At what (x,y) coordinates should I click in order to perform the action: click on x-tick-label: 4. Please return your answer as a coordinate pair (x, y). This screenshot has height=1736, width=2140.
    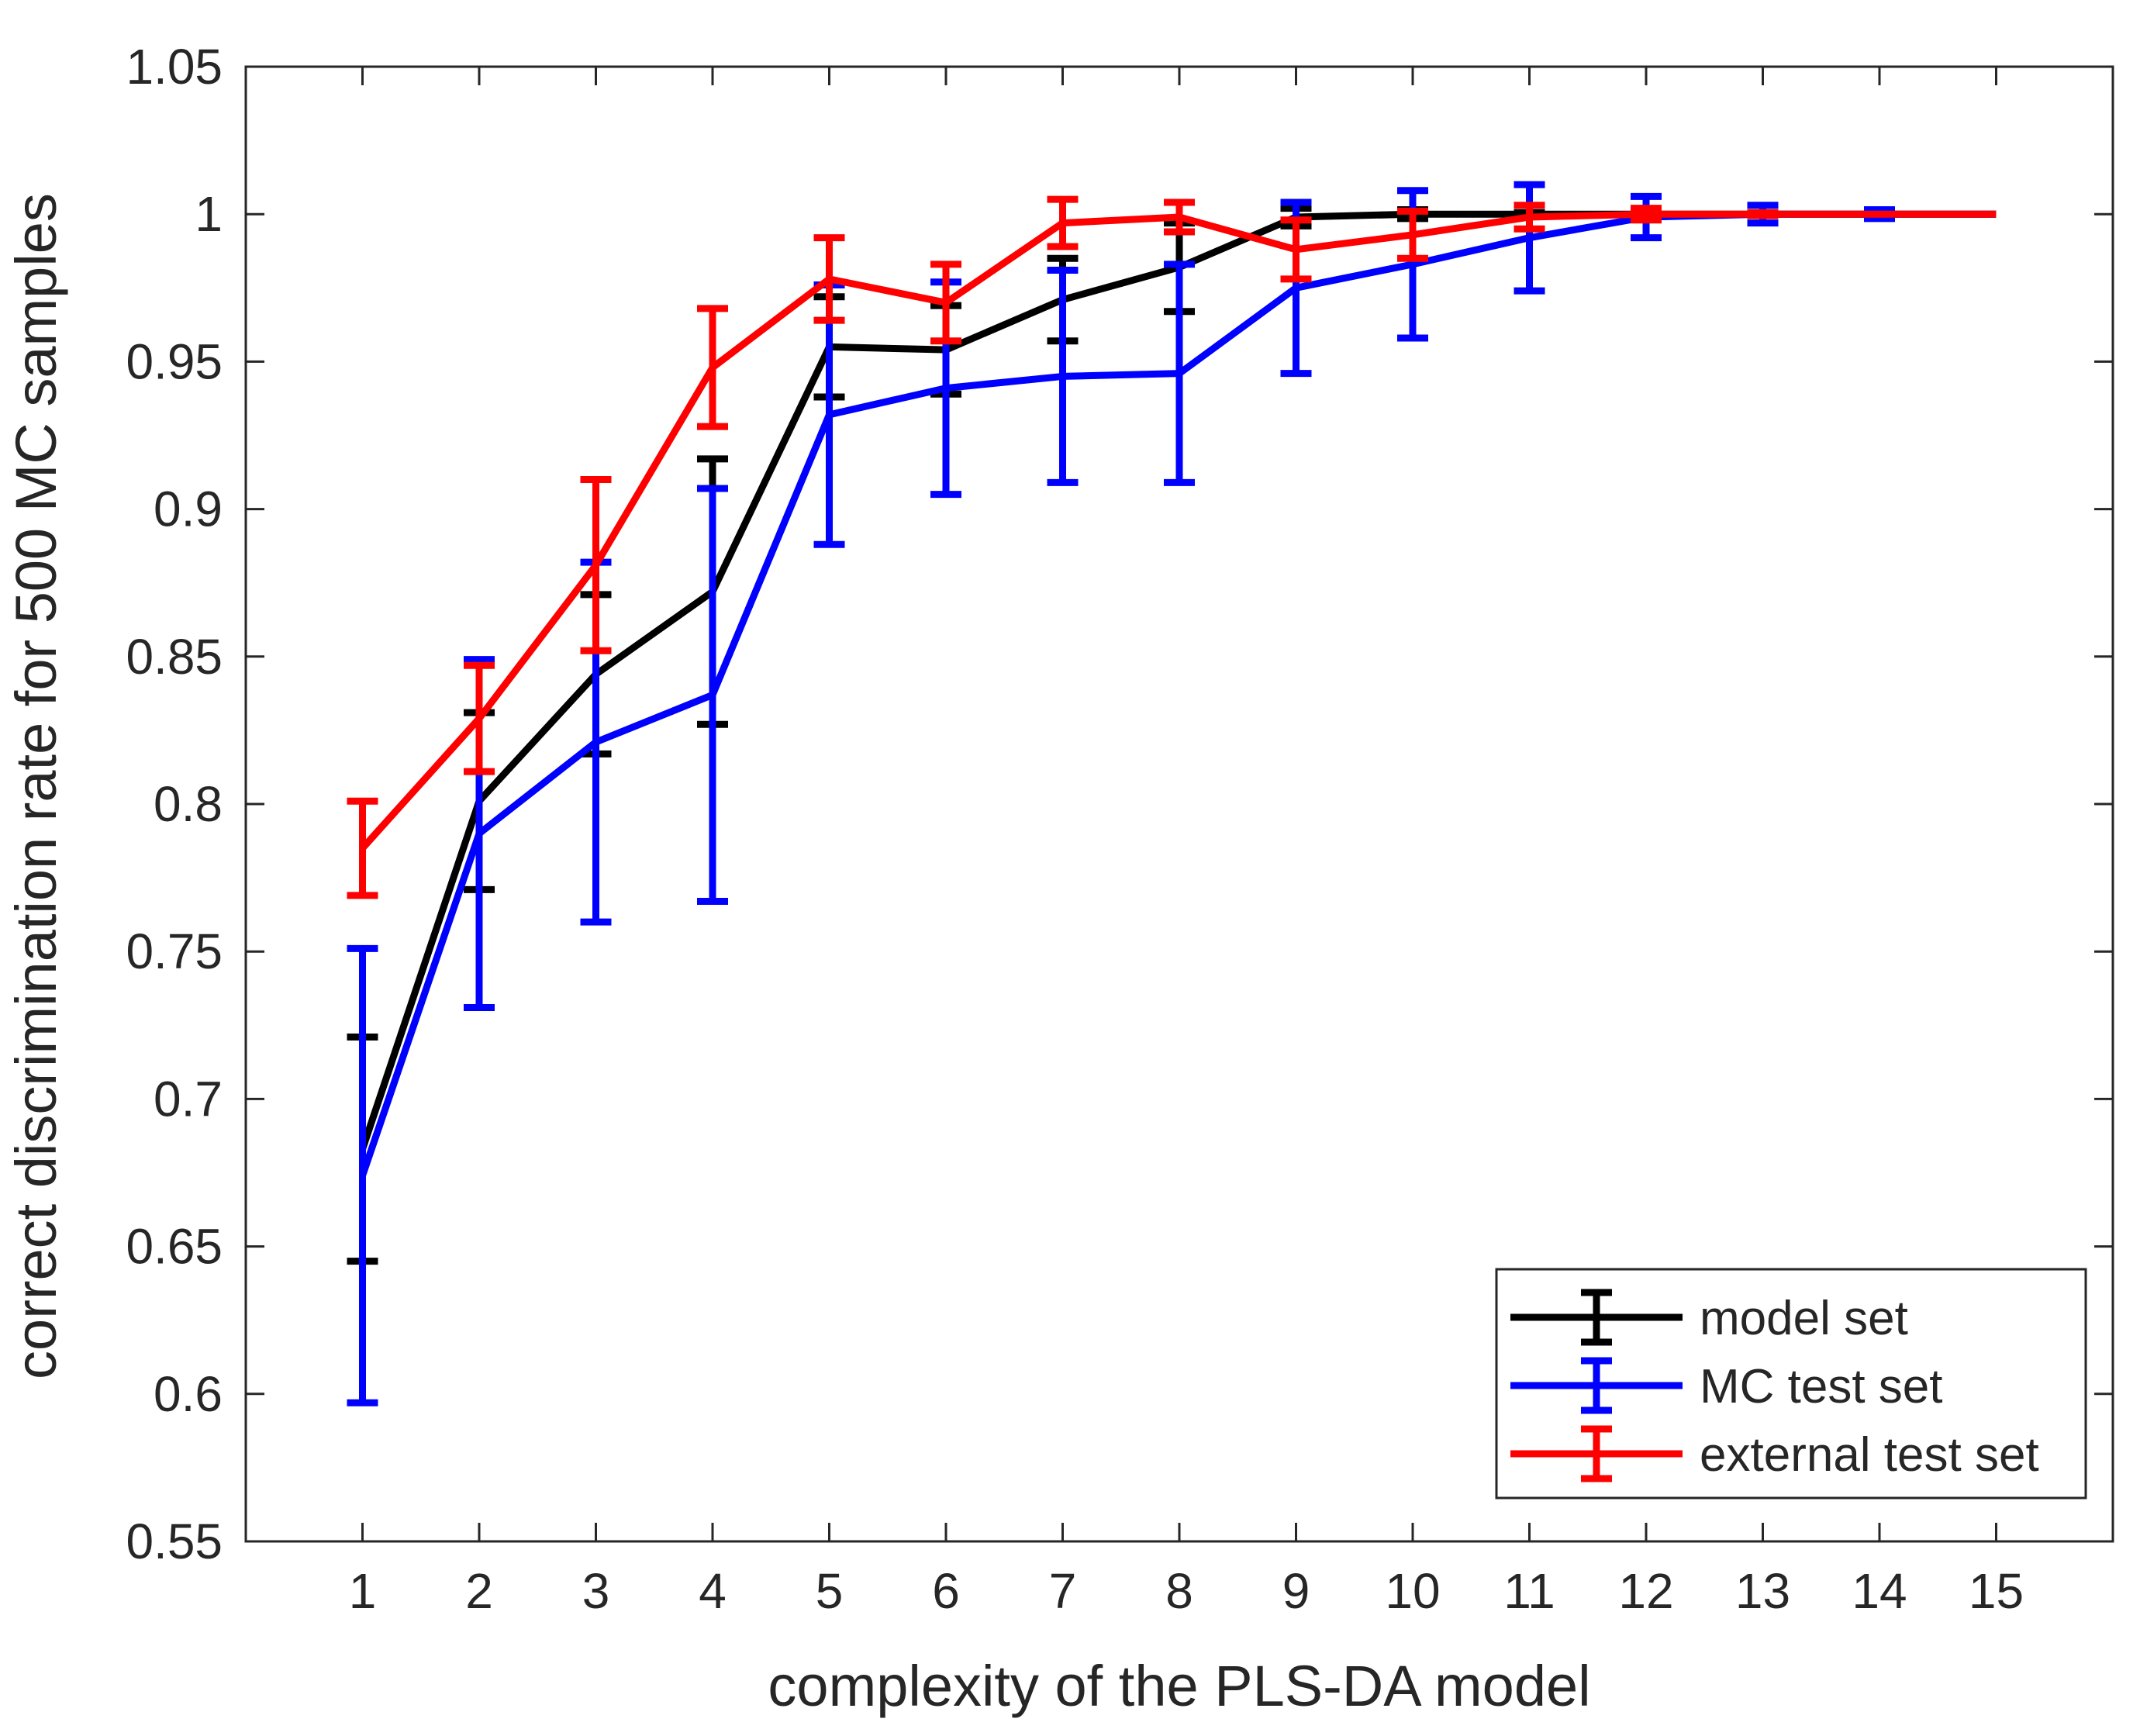
    Looking at the image, I should click on (713, 1591).